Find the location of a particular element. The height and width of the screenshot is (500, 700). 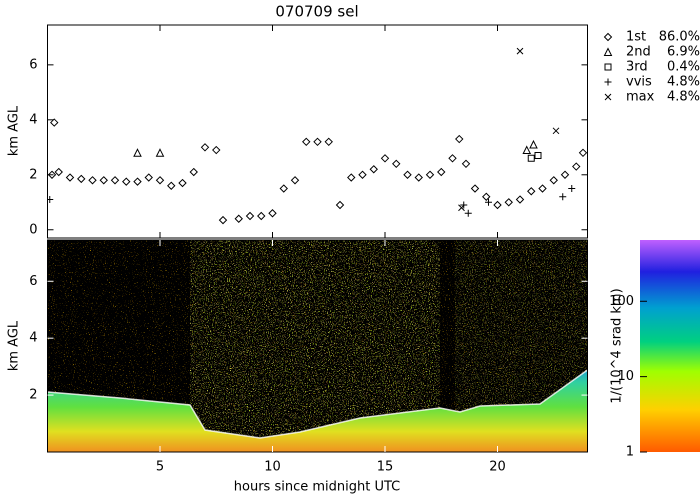

colorbar-label: 1/(10^4 srad km) is located at coordinates (617, 345).